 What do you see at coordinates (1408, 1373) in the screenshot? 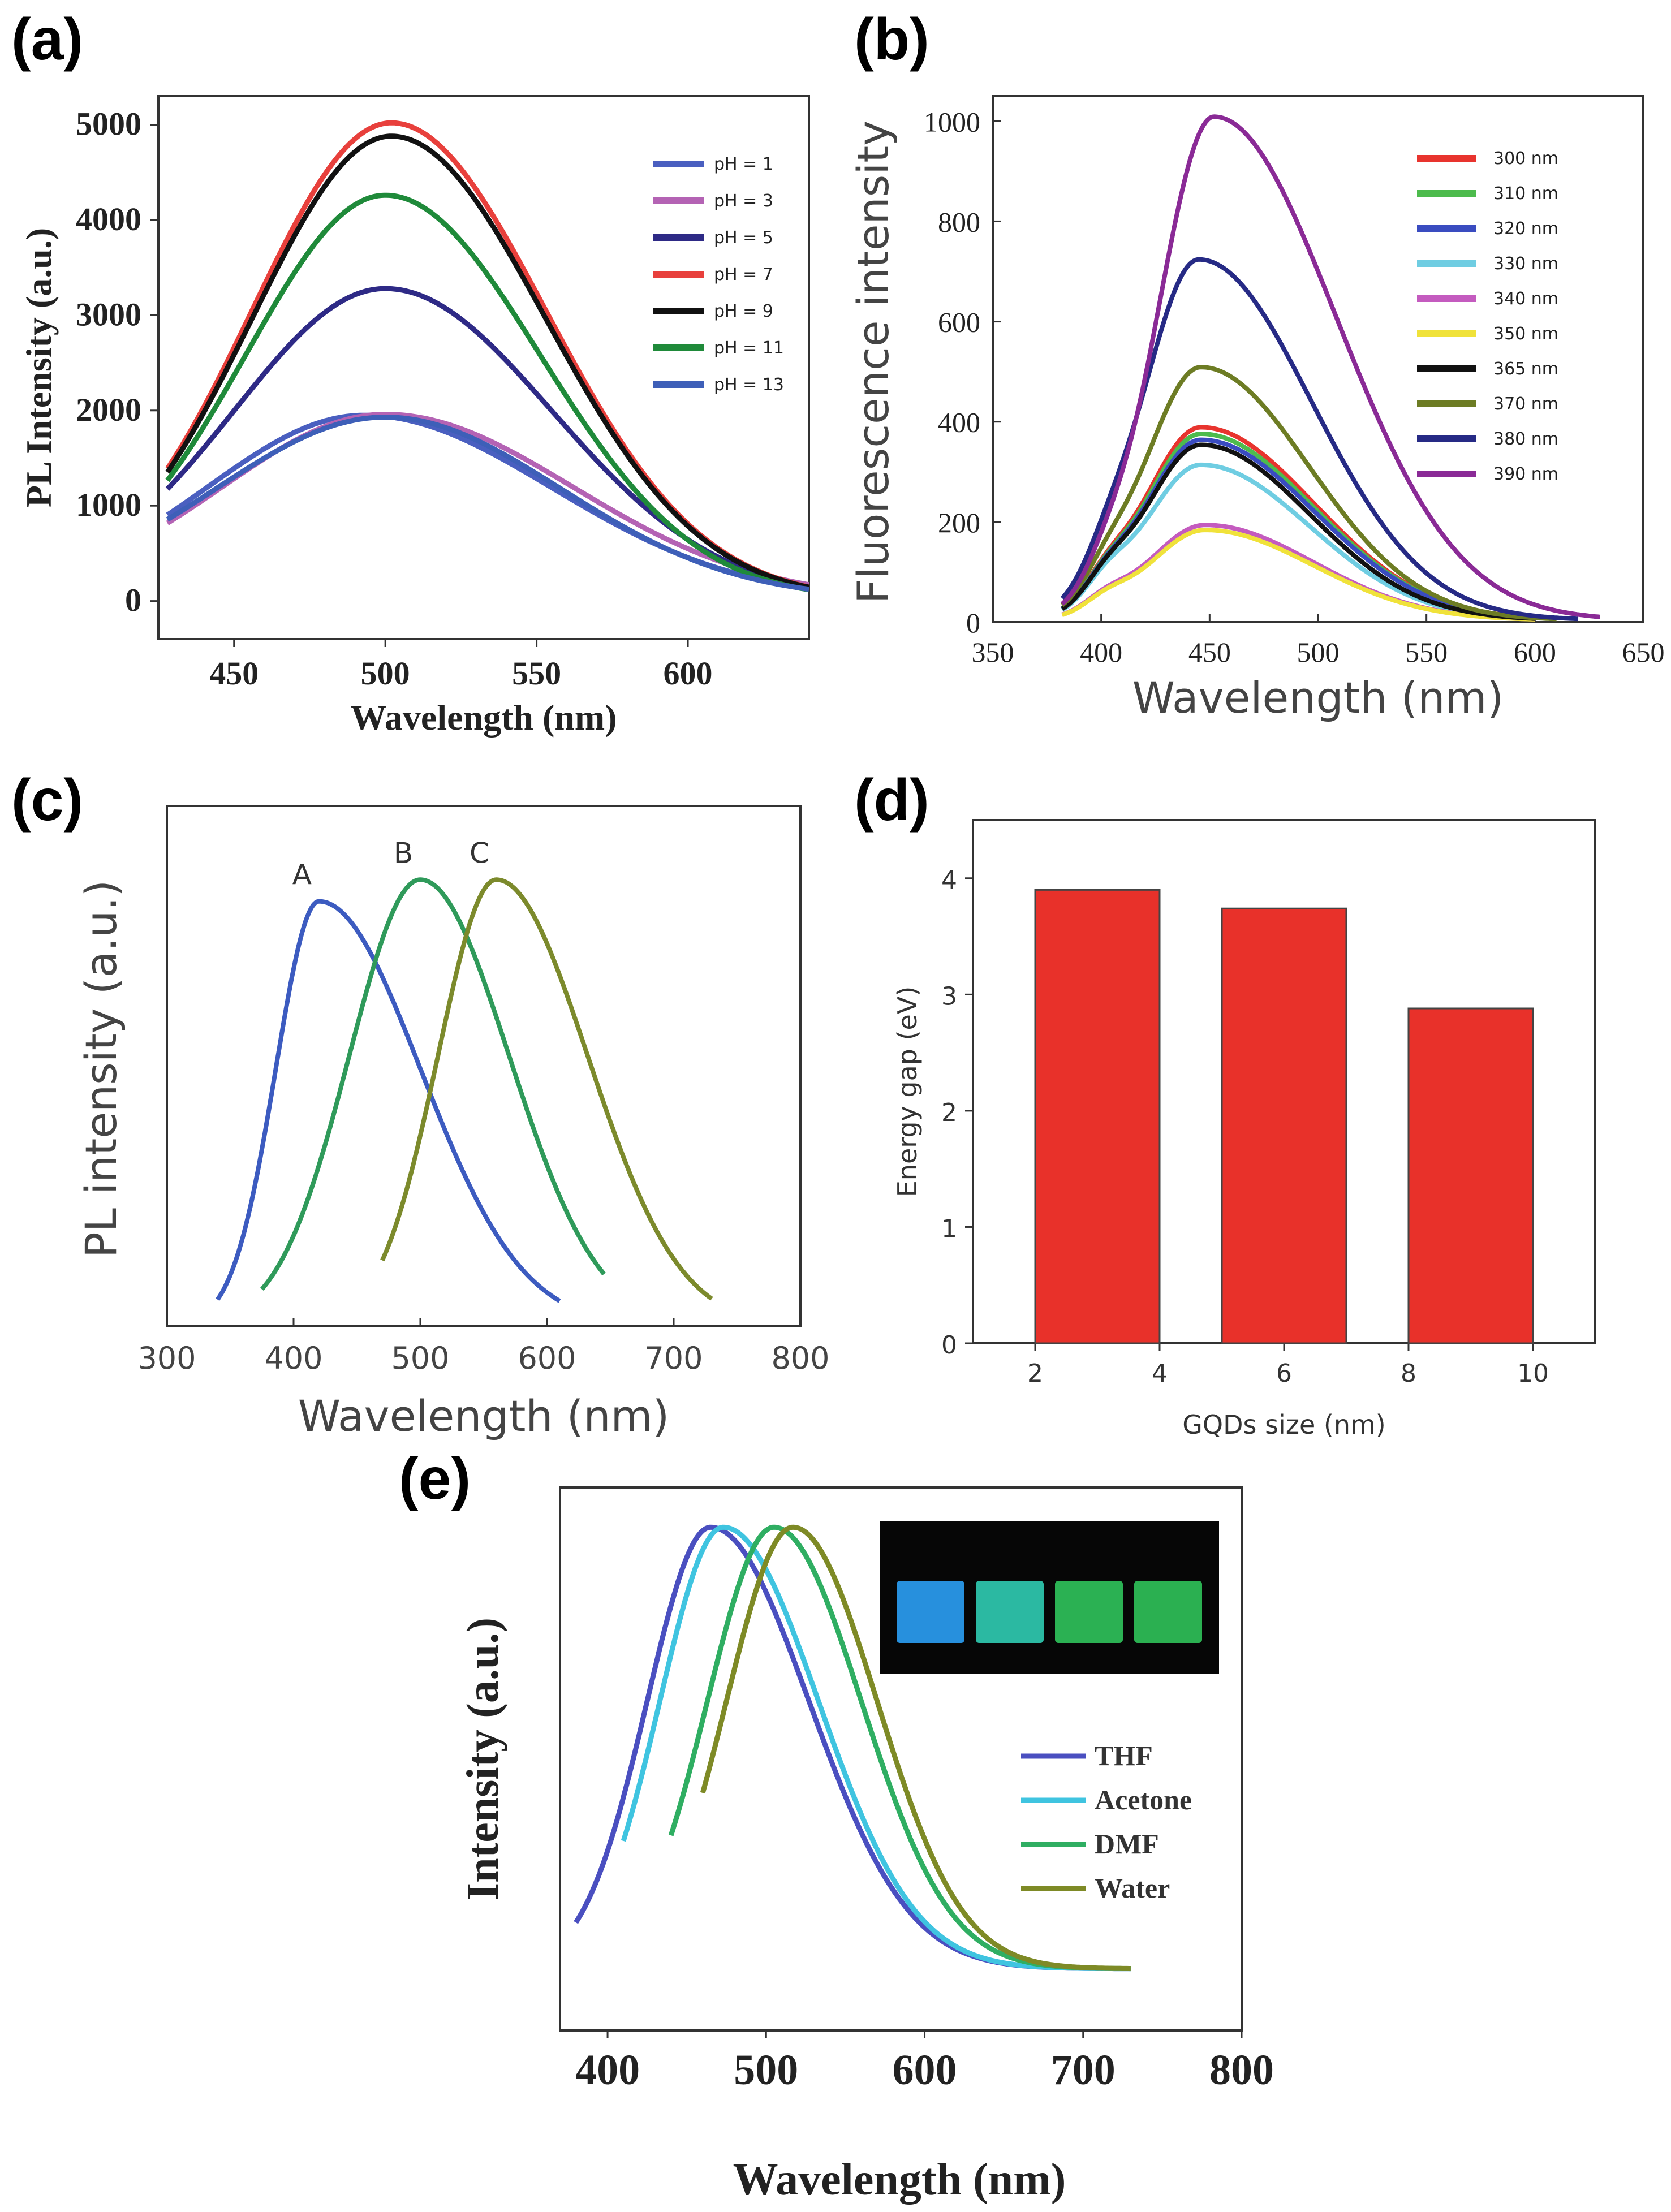
I see `panel-d-x-tick-label: 8` at bounding box center [1408, 1373].